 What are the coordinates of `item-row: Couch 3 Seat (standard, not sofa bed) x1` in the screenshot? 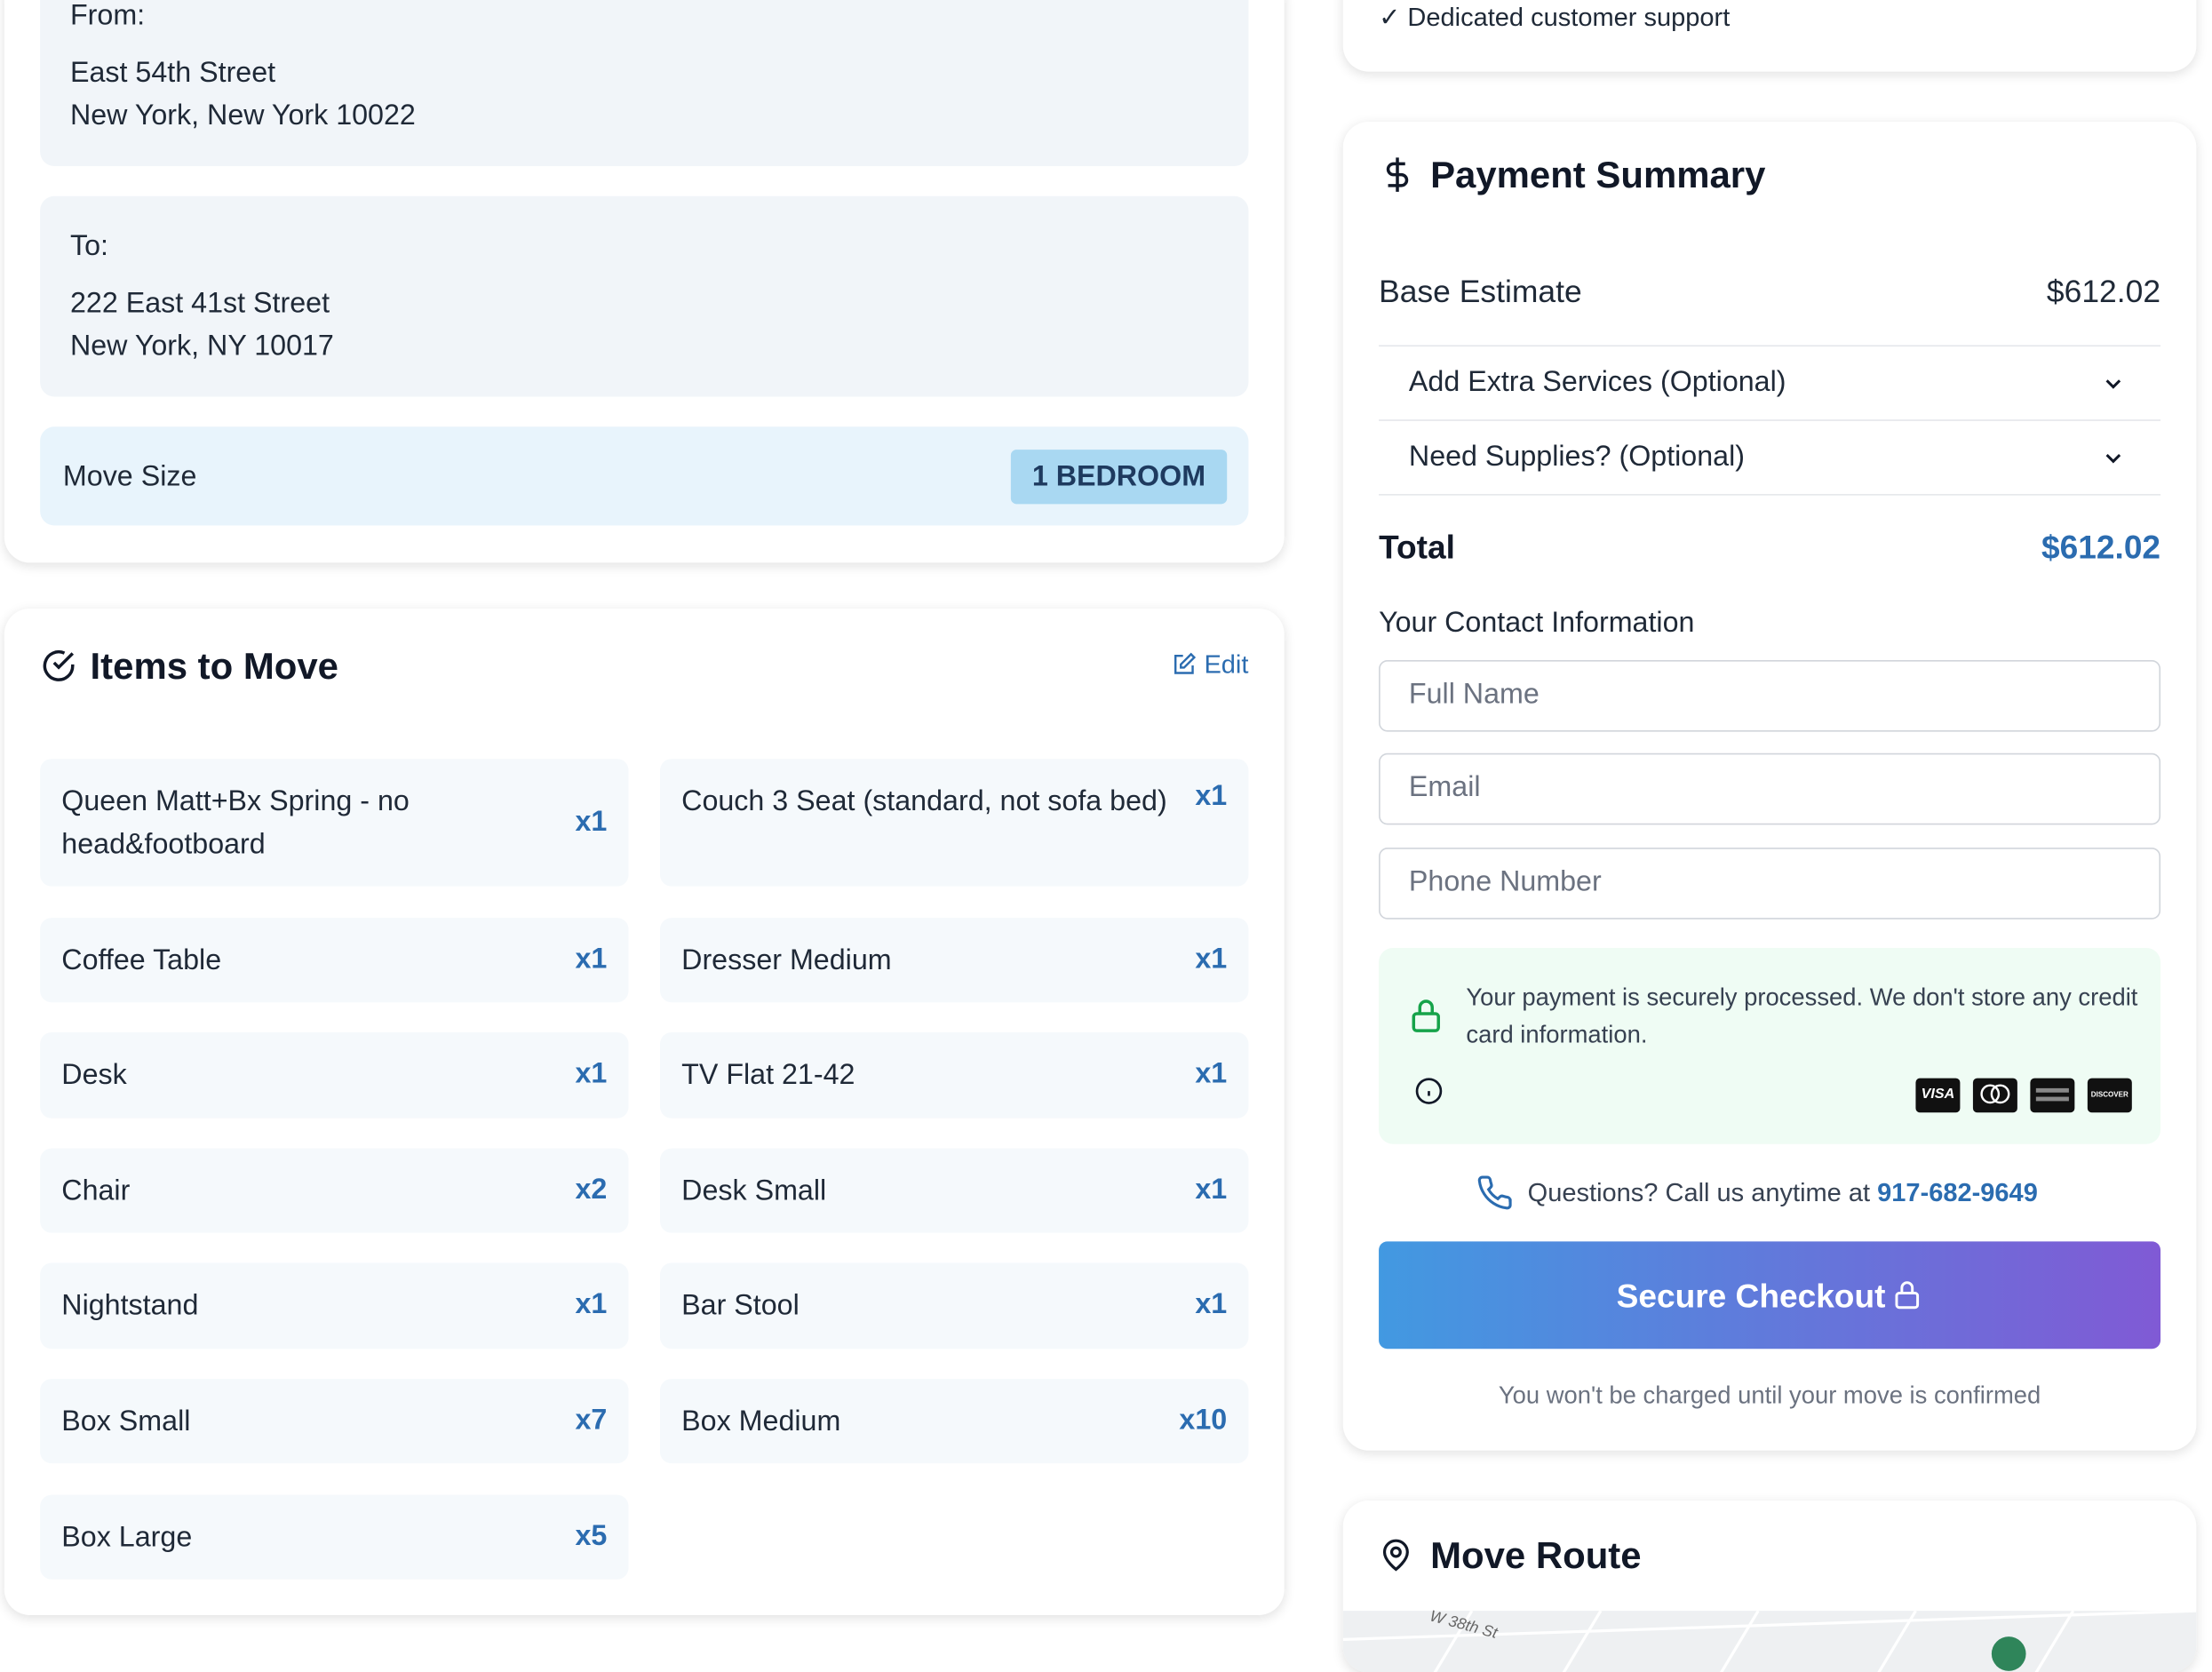 It's located at (954, 823).